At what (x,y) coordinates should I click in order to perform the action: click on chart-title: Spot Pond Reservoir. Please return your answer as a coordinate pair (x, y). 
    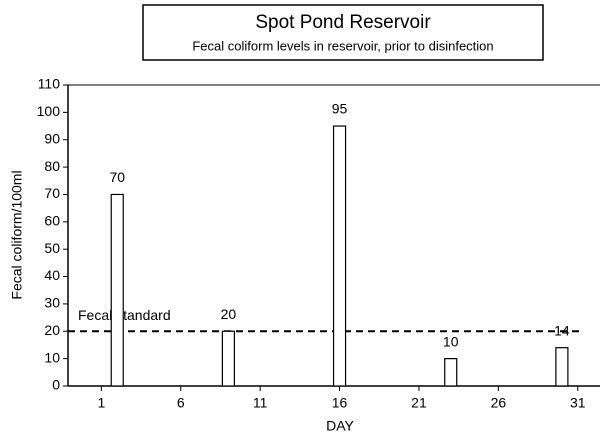
    Looking at the image, I should click on (343, 22).